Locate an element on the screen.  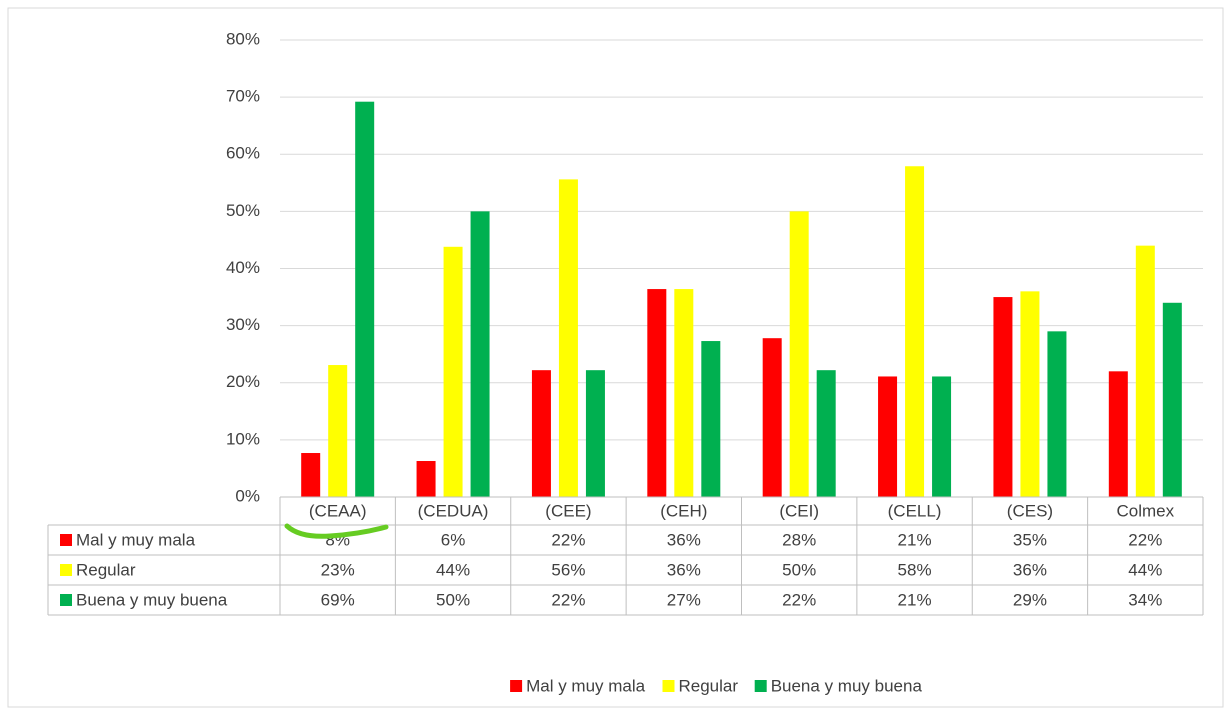
table-row-label: Mal y muy mala is located at coordinates (136, 539).